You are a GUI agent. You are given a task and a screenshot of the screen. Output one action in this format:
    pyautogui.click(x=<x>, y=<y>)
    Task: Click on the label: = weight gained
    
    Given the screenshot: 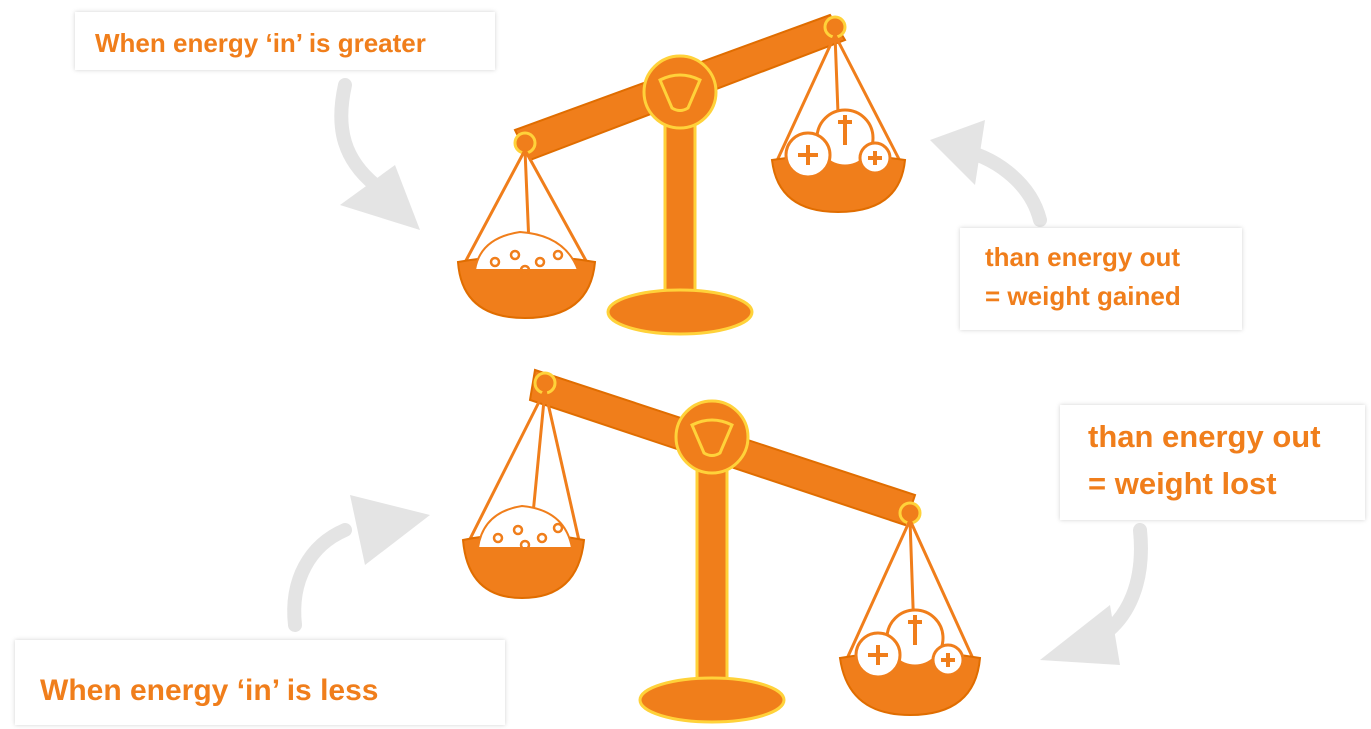 What is the action you would take?
    pyautogui.click(x=1083, y=296)
    